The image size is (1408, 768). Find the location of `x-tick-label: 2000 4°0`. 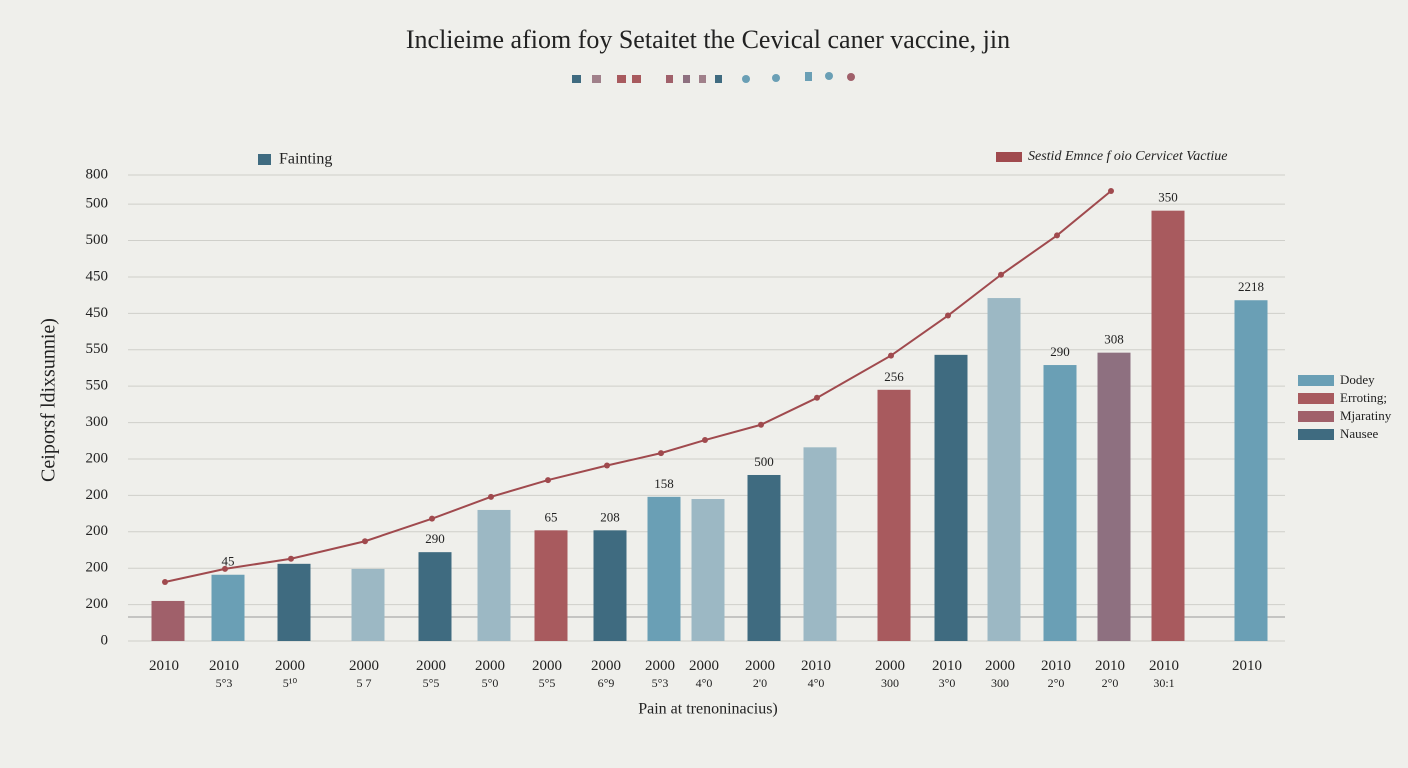

x-tick-label: 2000 4°0 is located at coordinates (704, 673).